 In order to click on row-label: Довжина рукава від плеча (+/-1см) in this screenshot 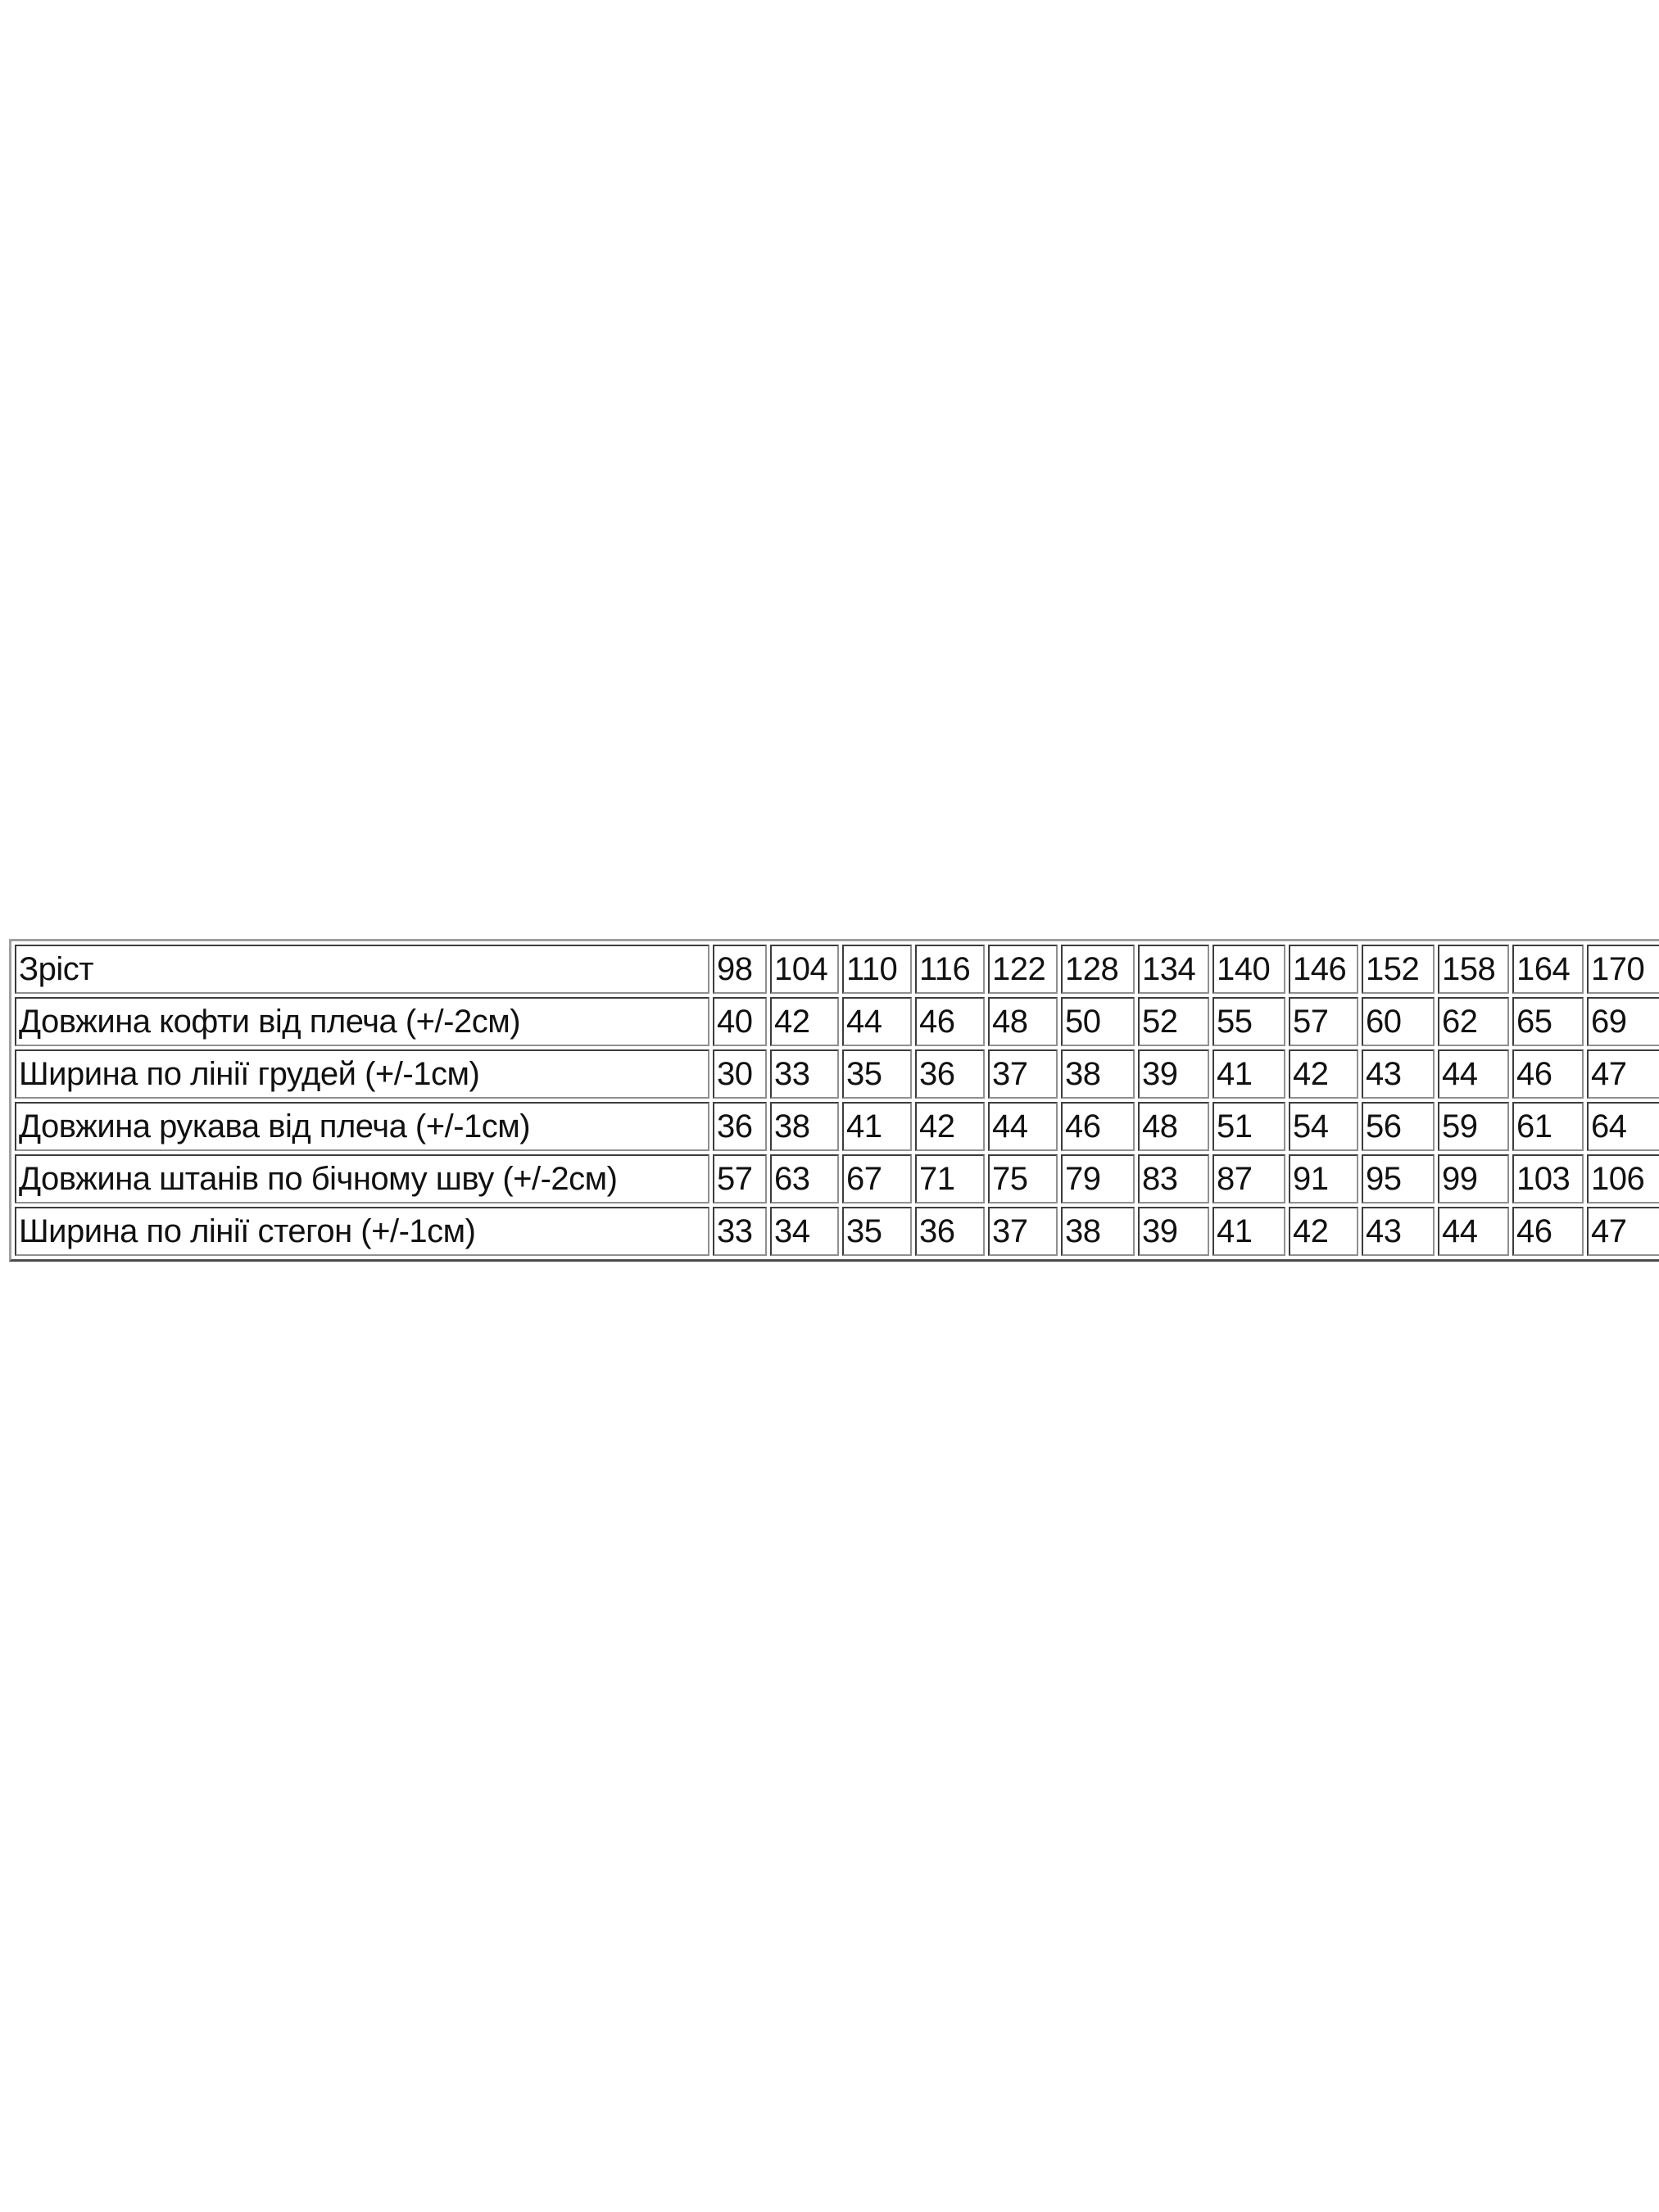, I will do `click(362, 1126)`.